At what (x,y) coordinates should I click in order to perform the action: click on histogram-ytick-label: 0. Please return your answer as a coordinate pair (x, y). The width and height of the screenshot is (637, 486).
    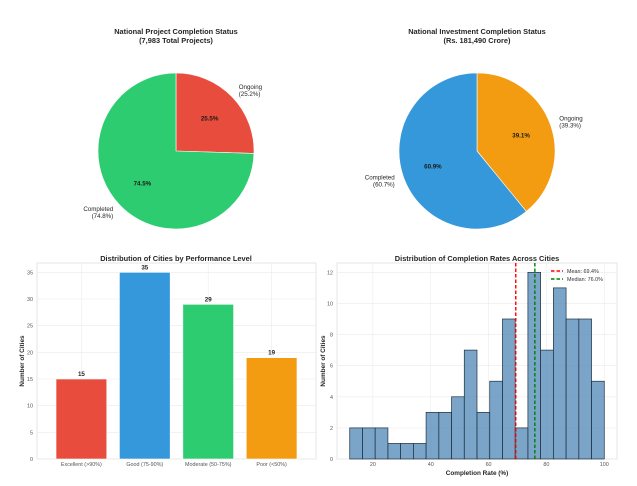
    Looking at the image, I should click on (331, 460).